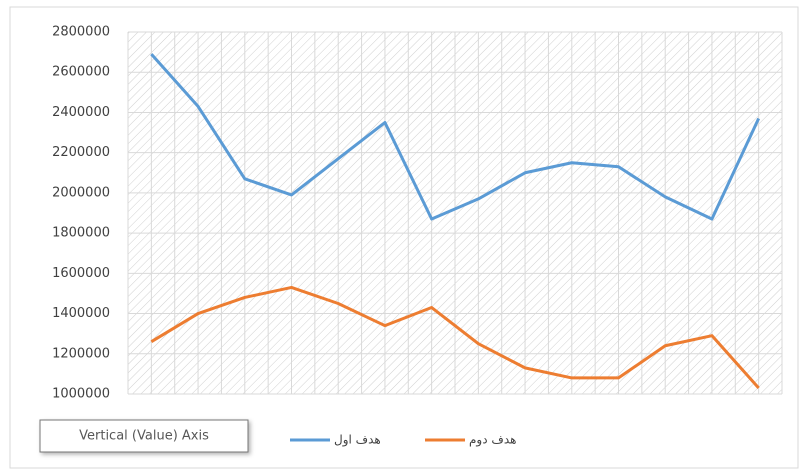 Image resolution: width=804 pixels, height=475 pixels. What do you see at coordinates (81, 353) in the screenshot?
I see `y-tick-label: 1200000` at bounding box center [81, 353].